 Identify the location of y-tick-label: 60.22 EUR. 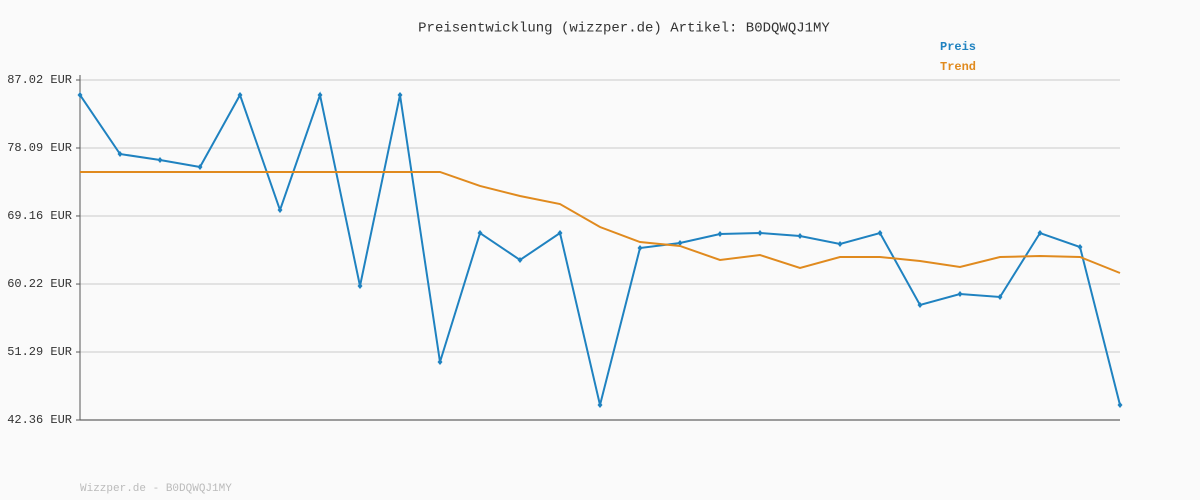
(39, 284).